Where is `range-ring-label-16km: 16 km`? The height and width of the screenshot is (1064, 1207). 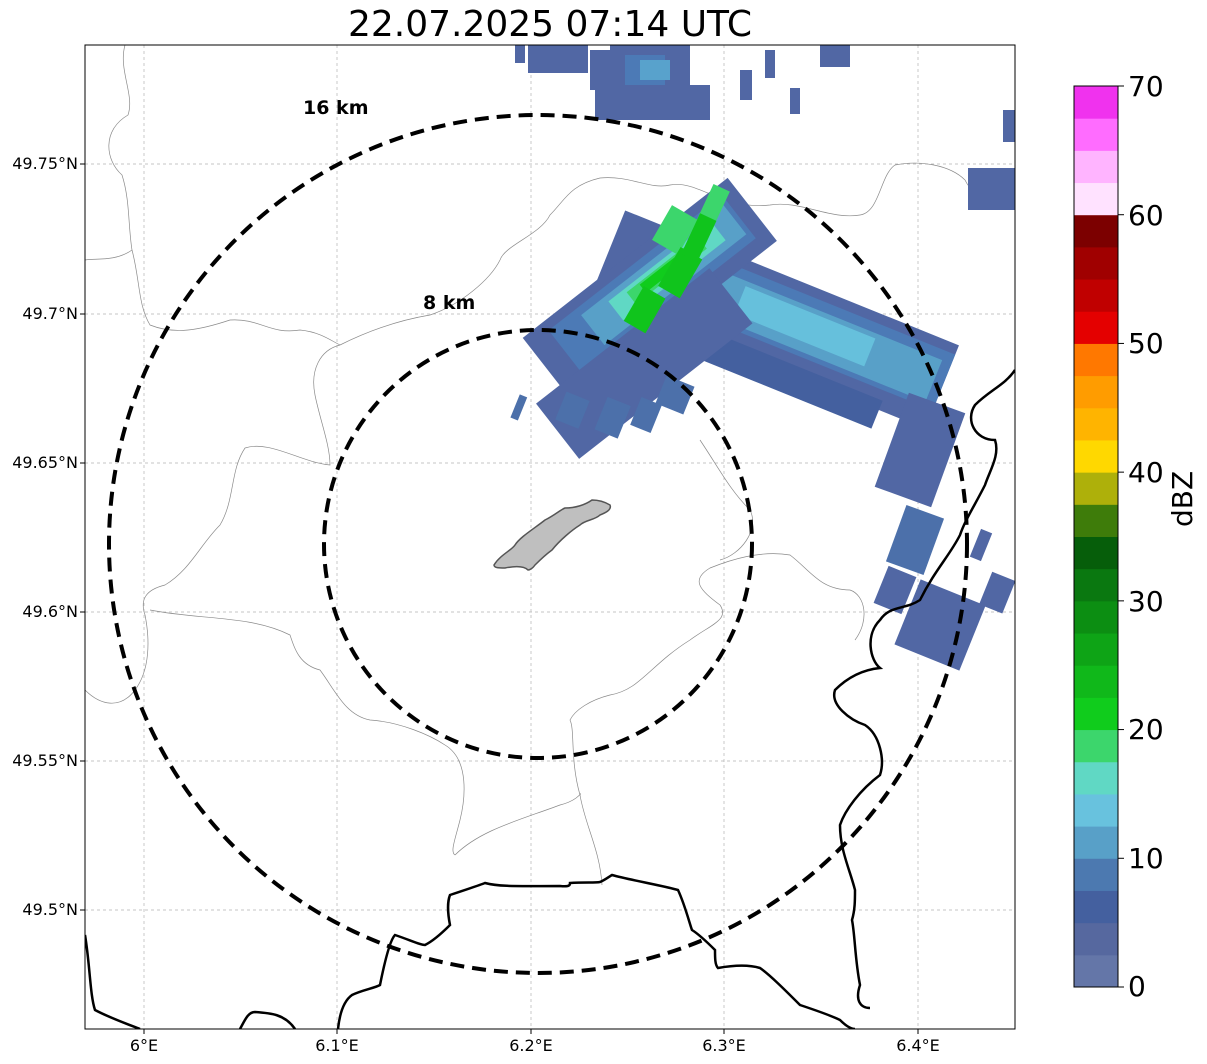
range-ring-label-16km: 16 km is located at coordinates (336, 108).